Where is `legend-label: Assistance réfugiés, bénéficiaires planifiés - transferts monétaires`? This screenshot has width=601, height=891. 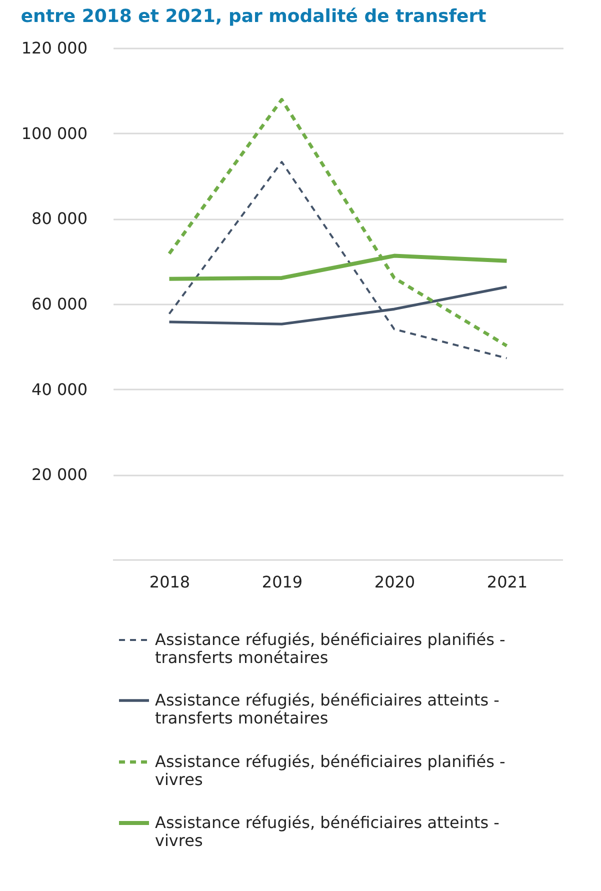 legend-label: Assistance réfugiés, bénéficiaires planifiés - transferts monétaires is located at coordinates (330, 648).